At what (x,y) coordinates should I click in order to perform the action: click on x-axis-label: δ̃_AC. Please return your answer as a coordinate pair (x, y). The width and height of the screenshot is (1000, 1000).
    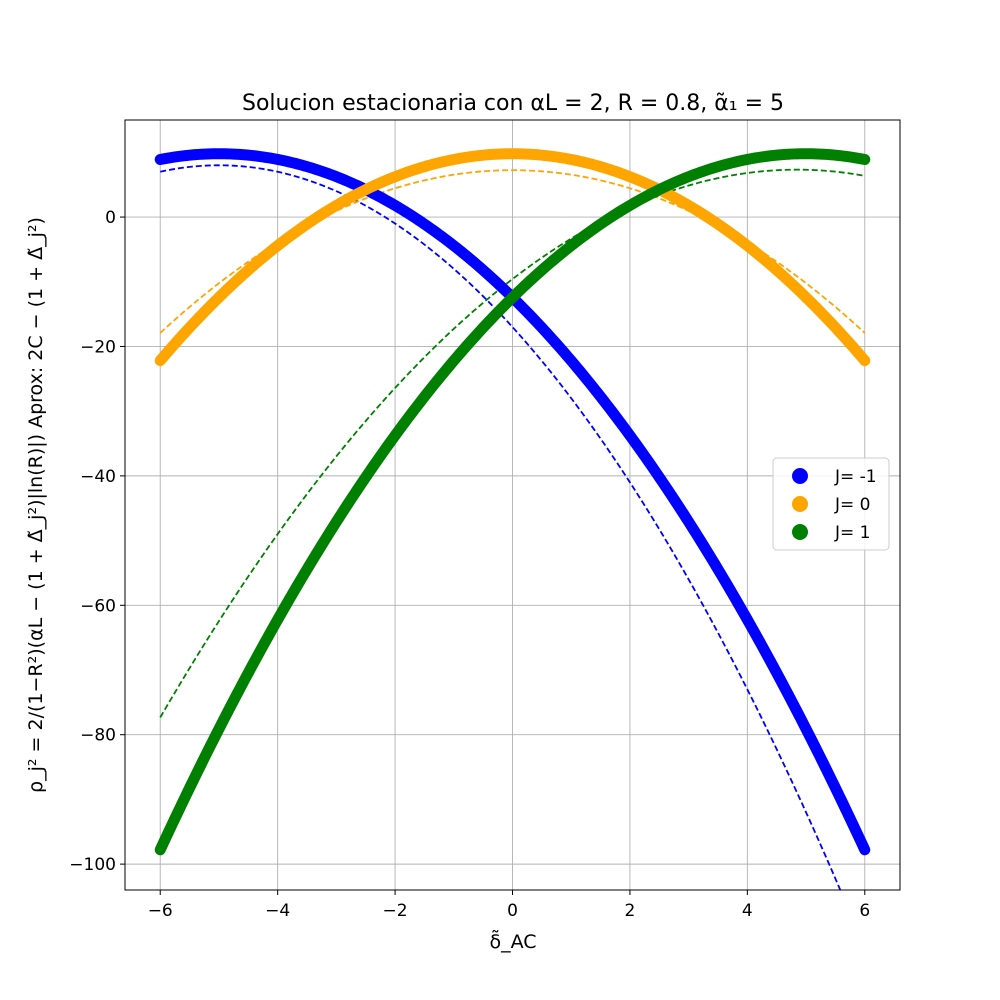
    Looking at the image, I should click on (512, 940).